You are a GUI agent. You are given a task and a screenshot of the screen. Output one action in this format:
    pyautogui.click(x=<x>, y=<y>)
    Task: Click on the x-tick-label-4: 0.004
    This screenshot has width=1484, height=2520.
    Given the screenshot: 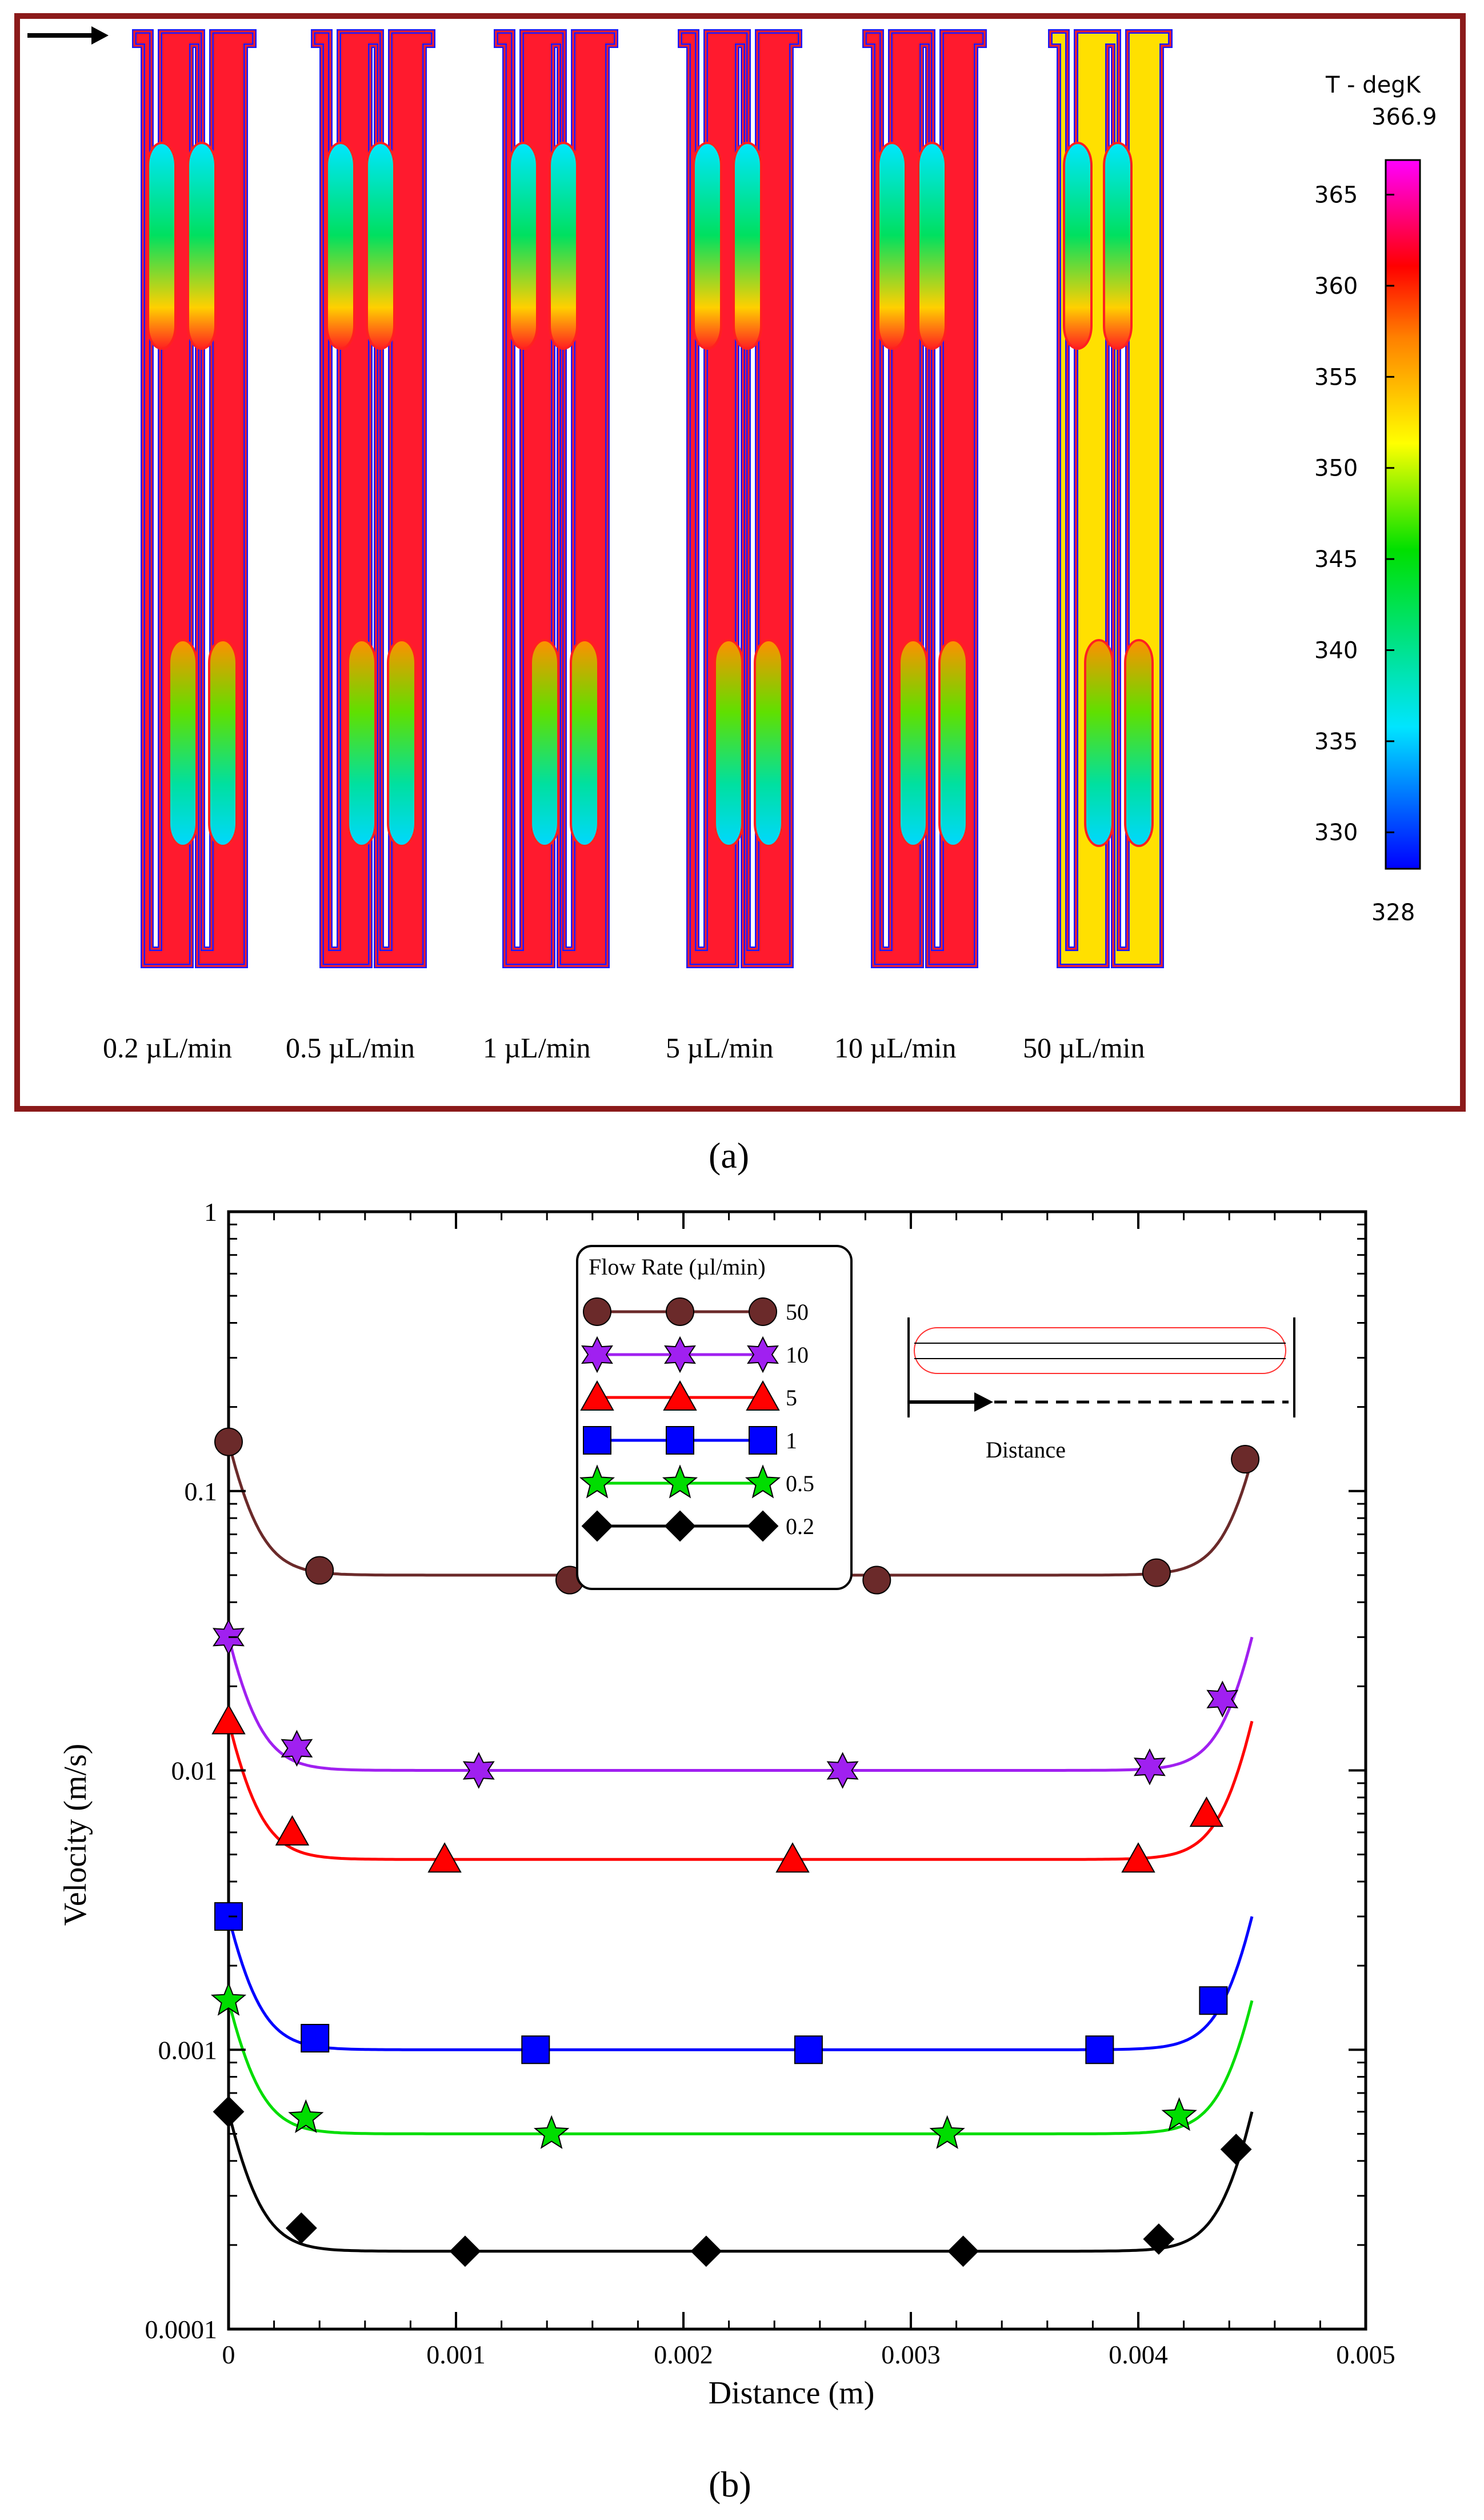 What is the action you would take?
    pyautogui.click(x=1138, y=2354)
    